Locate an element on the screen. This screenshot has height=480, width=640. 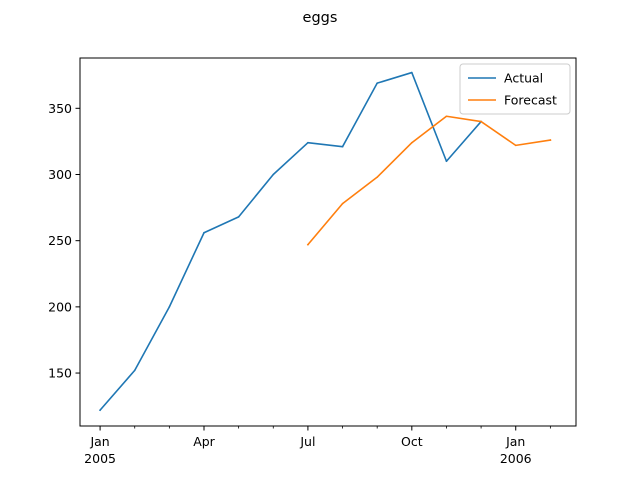
y-tick-label-3: 300 is located at coordinates (60, 174).